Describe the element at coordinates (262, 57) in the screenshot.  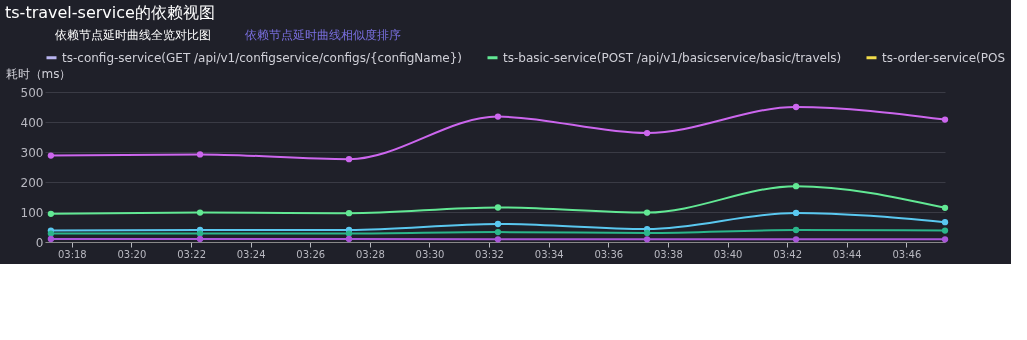
I see `legend-label: ts-config-service(GET /api/v1/configservice/configs/{configName})` at that location.